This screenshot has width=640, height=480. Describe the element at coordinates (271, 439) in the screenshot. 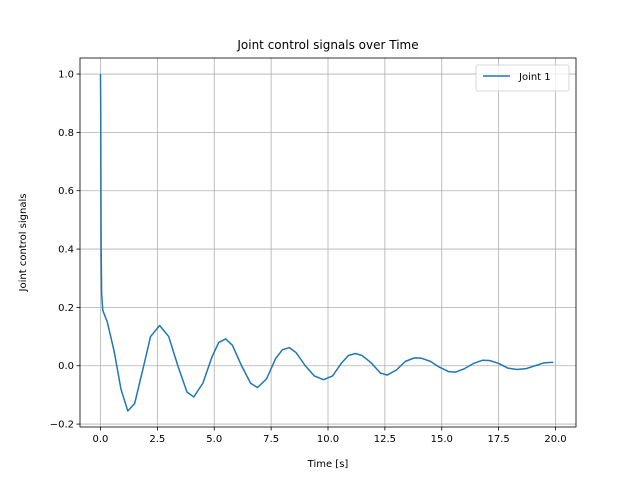

I see `x-tick-label: 7.5` at that location.